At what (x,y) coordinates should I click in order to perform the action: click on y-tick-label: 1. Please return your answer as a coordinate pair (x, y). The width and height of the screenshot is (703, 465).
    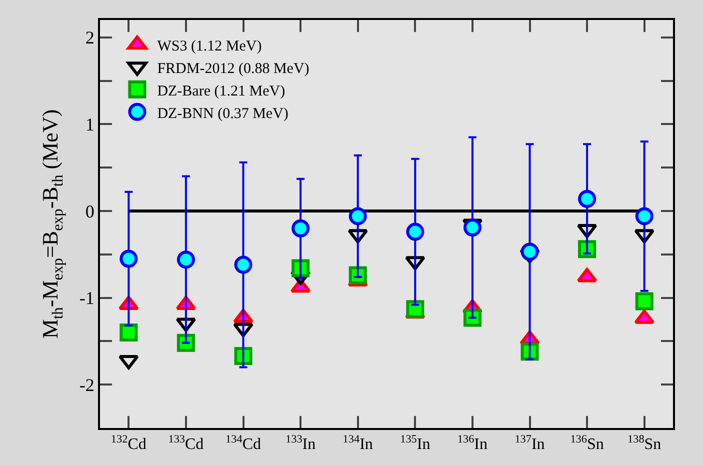
    Looking at the image, I should click on (89, 124).